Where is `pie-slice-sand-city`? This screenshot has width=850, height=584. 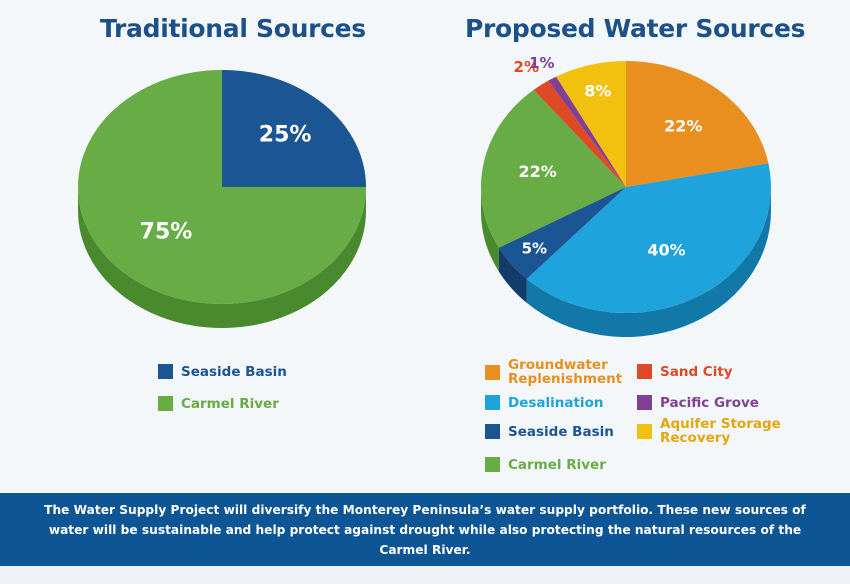 pie-slice-sand-city is located at coordinates (579, 133).